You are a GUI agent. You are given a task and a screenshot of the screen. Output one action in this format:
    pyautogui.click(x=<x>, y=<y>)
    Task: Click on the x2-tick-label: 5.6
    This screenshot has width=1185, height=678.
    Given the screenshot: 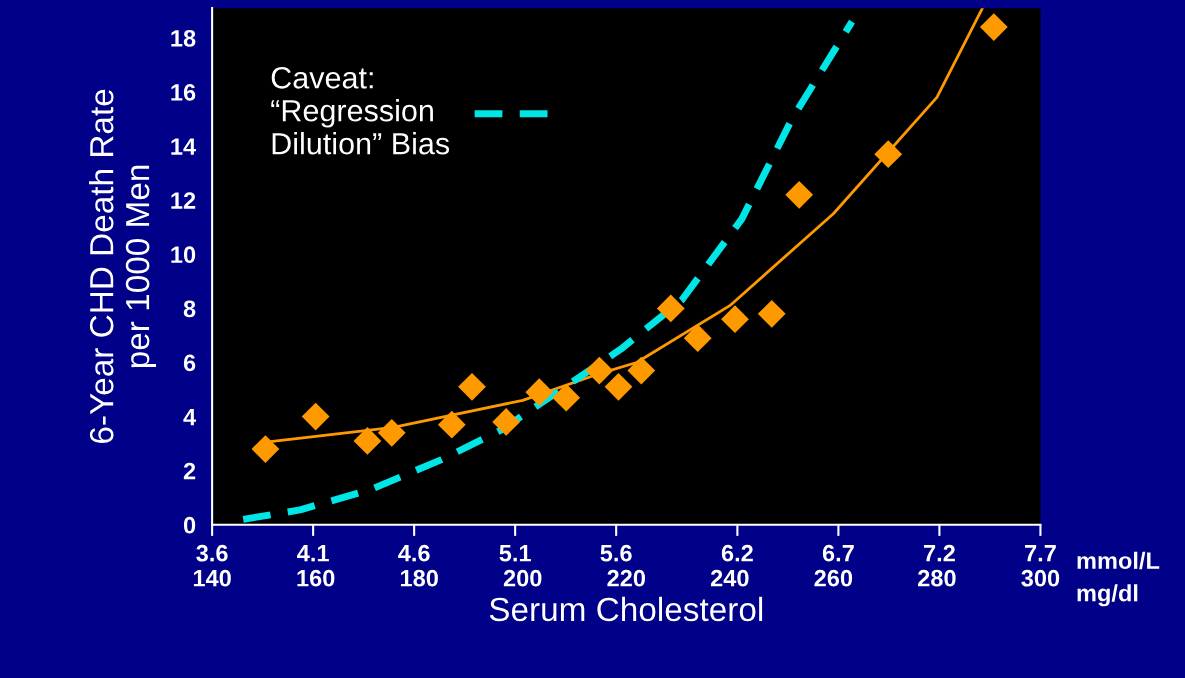 What is the action you would take?
    pyautogui.click(x=616, y=553)
    